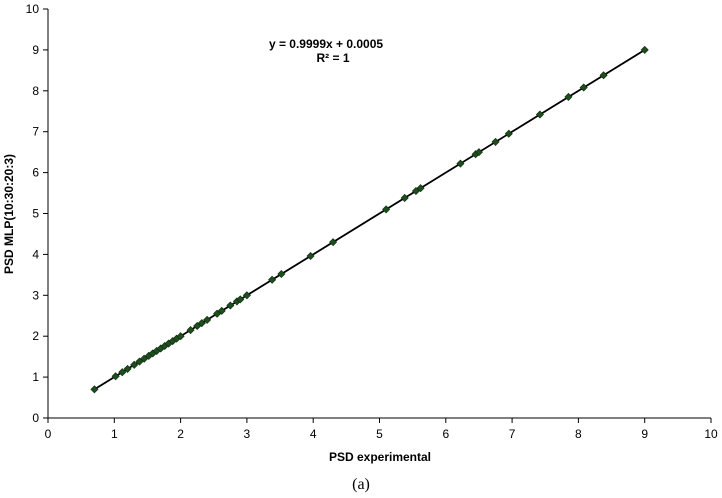 The height and width of the screenshot is (498, 722). Describe the element at coordinates (247, 434) in the screenshot. I see `x-tick-label: 3` at that location.